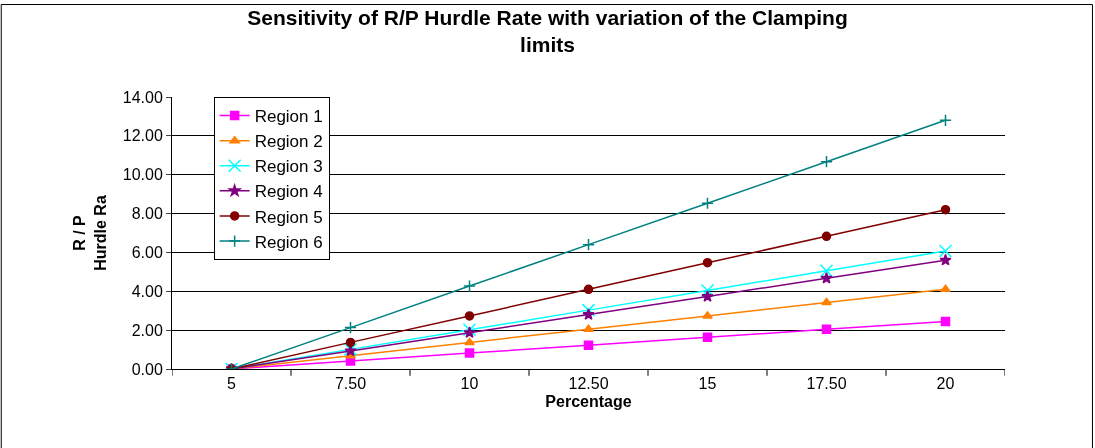  What do you see at coordinates (142, 136) in the screenshot?
I see `y-tick-label: 12.00` at bounding box center [142, 136].